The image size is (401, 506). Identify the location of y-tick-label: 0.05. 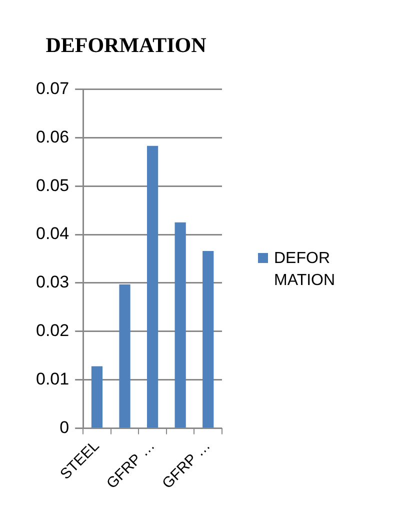
(53, 185).